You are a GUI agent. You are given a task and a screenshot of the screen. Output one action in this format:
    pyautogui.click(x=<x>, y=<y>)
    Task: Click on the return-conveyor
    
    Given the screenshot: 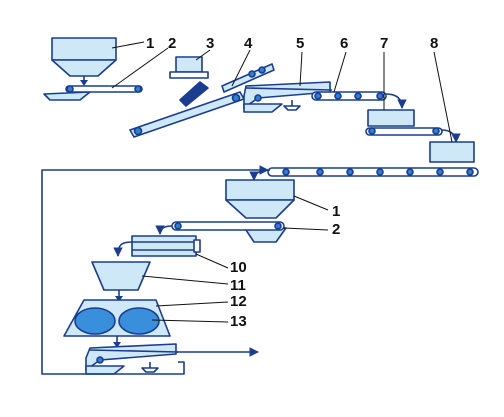 What is the action you would take?
    pyautogui.click(x=373, y=172)
    